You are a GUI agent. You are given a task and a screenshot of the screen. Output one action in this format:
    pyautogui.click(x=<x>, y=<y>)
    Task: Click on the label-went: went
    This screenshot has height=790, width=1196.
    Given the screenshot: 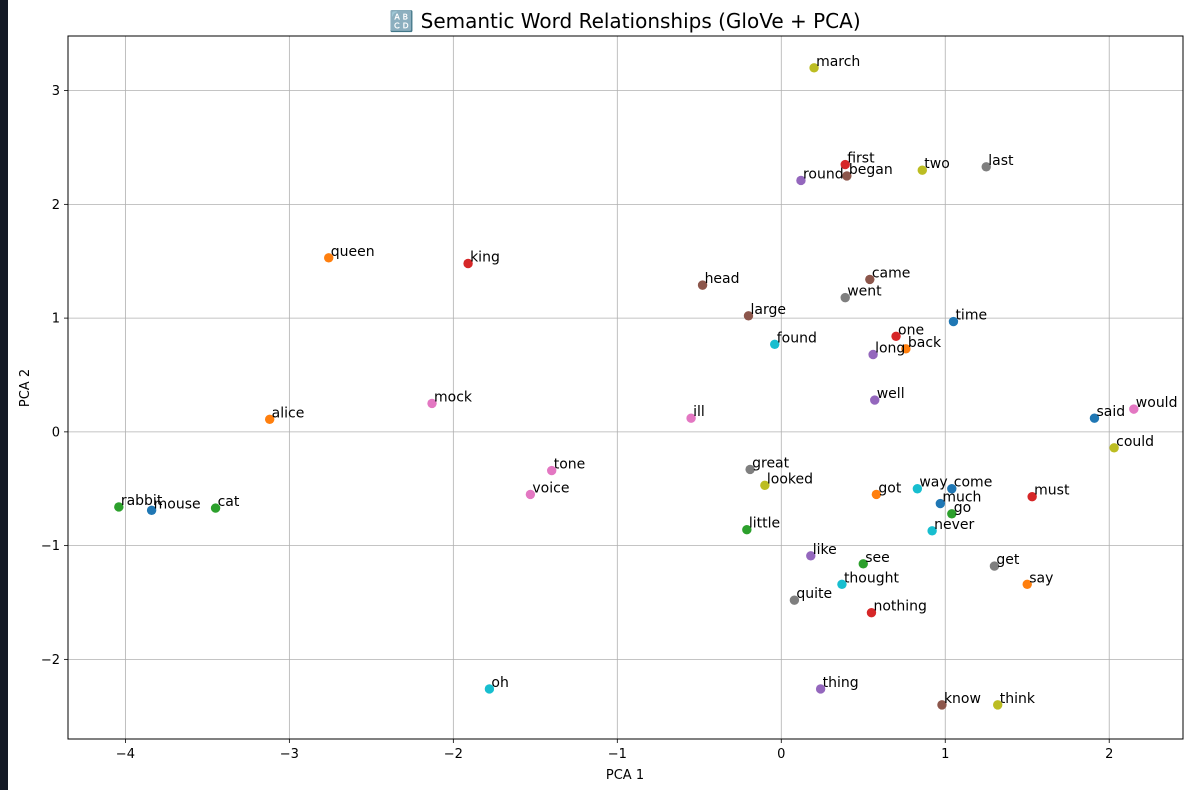 What is the action you would take?
    pyautogui.click(x=864, y=292)
    